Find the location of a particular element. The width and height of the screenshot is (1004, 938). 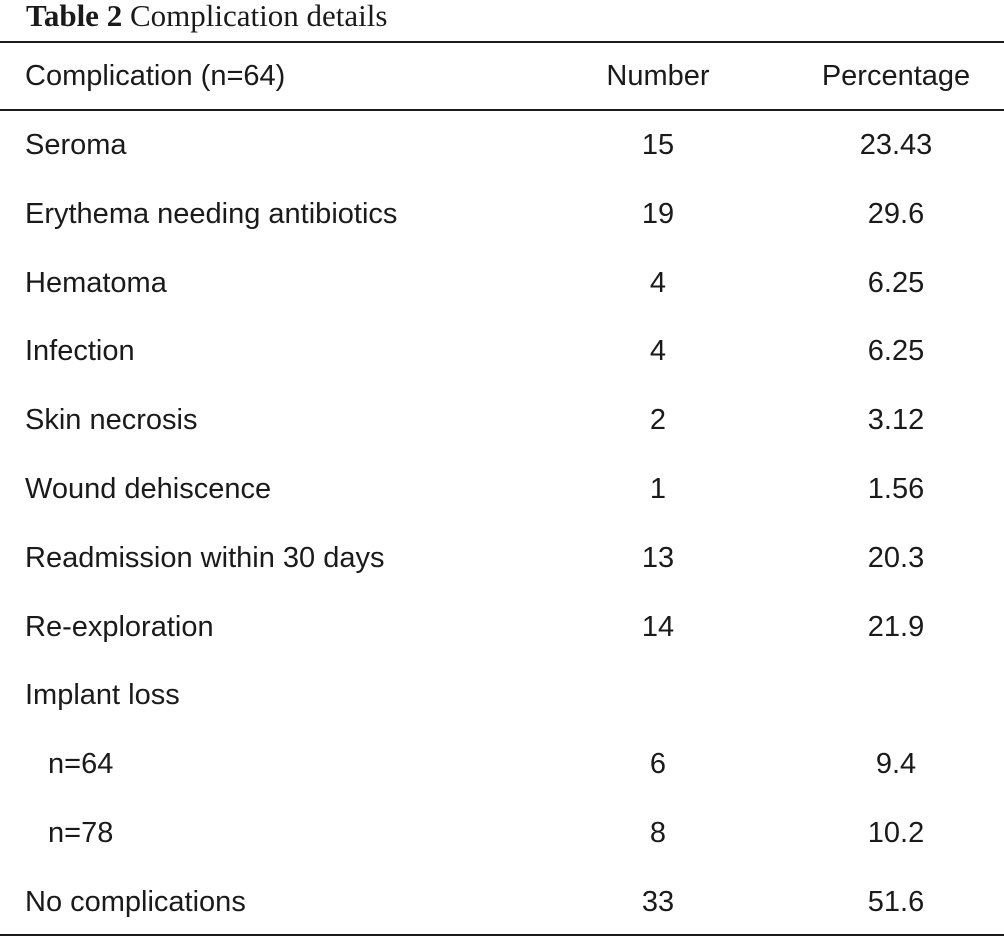

cell-complication: Infection is located at coordinates (80, 351).